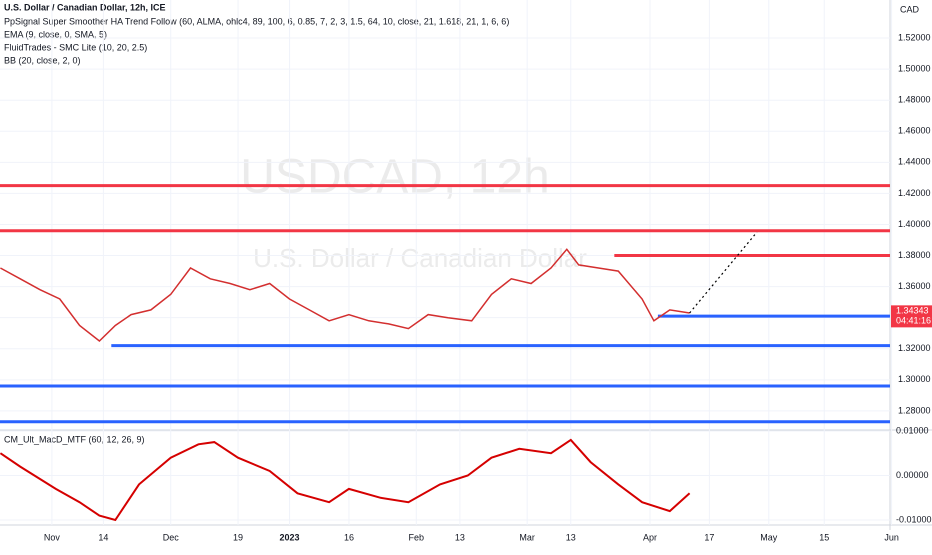  What do you see at coordinates (349, 537) in the screenshot?
I see `x-tick-label: 16` at bounding box center [349, 537].